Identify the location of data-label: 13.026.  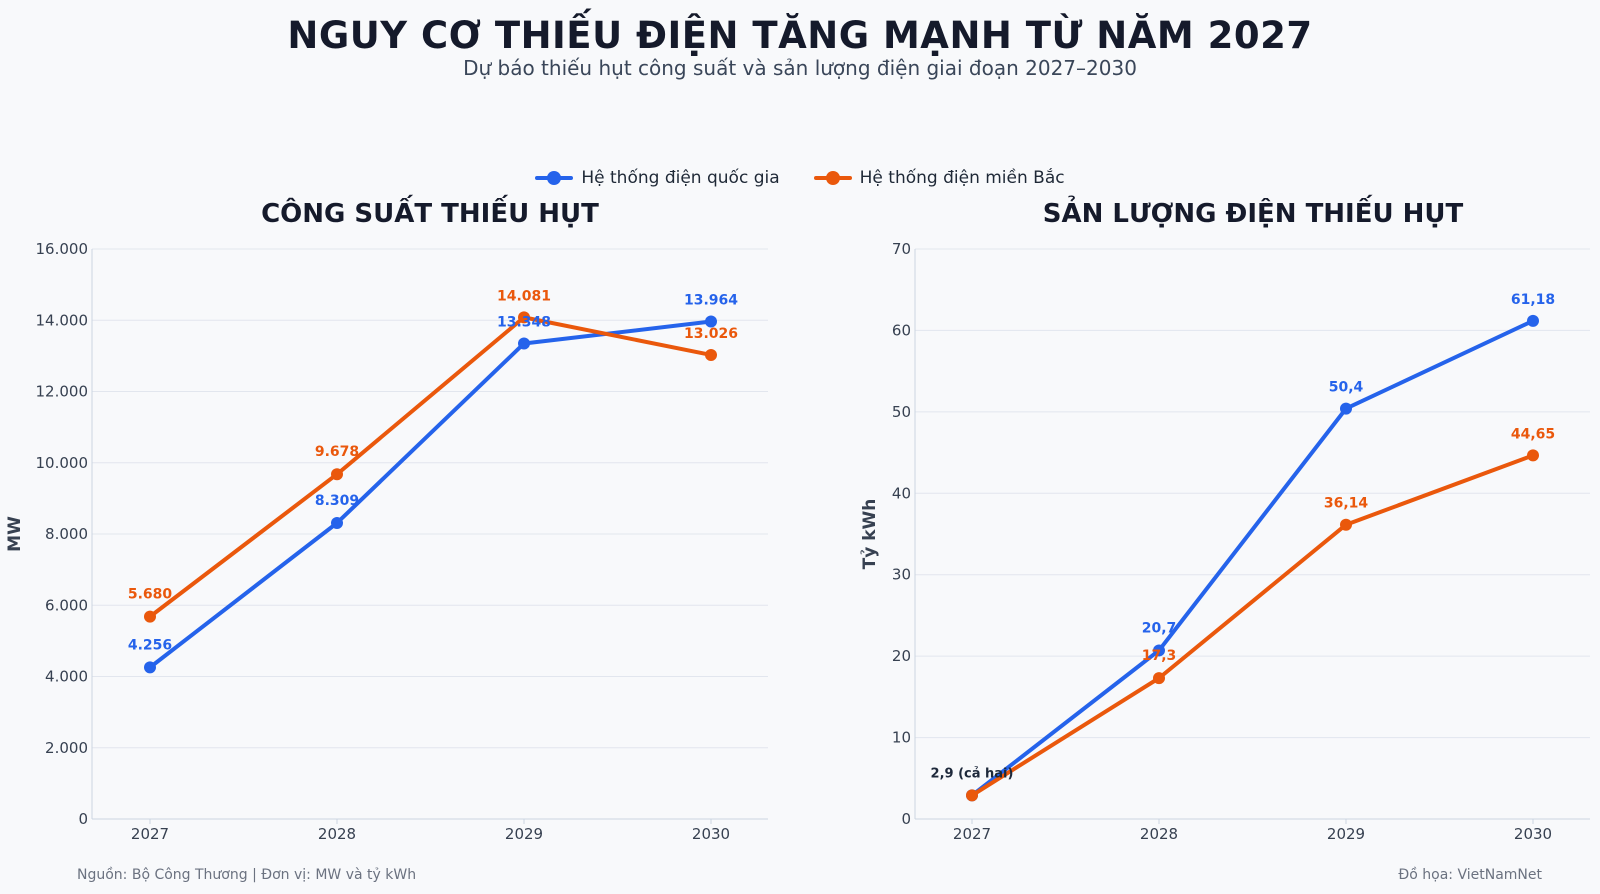
(711, 334).